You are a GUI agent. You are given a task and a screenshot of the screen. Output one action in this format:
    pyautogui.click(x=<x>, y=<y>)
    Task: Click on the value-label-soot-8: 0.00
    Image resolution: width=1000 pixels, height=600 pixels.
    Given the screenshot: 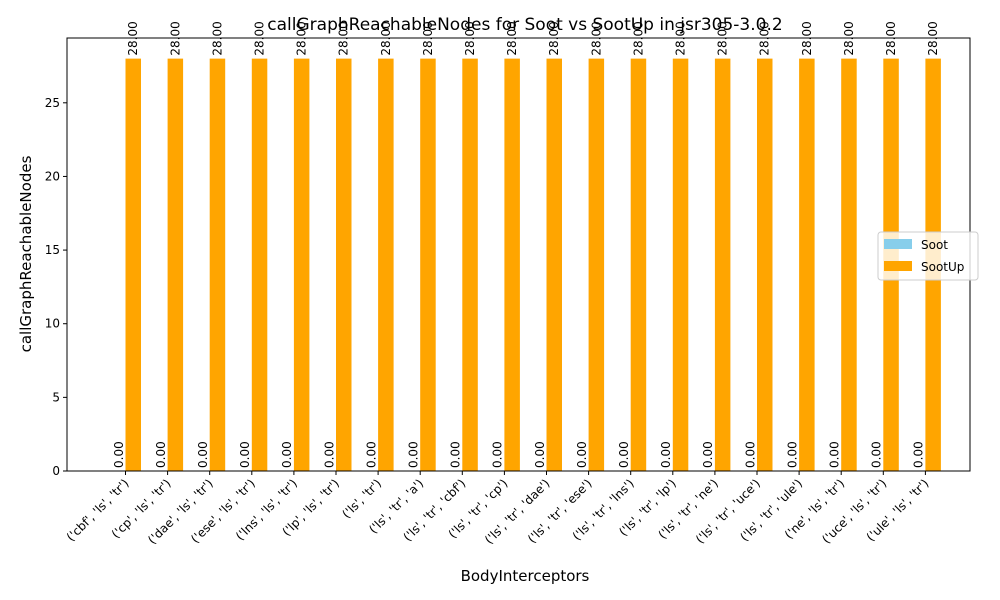 What is the action you would take?
    pyautogui.click(x=456, y=454)
    